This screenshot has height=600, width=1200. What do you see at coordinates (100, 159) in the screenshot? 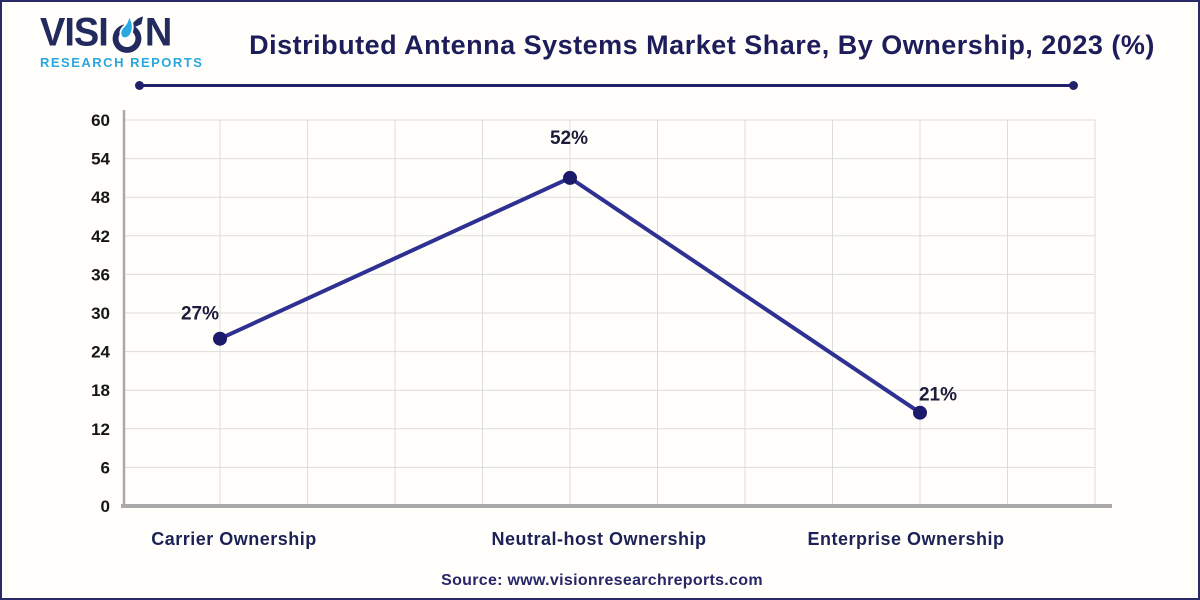
I see `y-tick-label: 54` at bounding box center [100, 159].